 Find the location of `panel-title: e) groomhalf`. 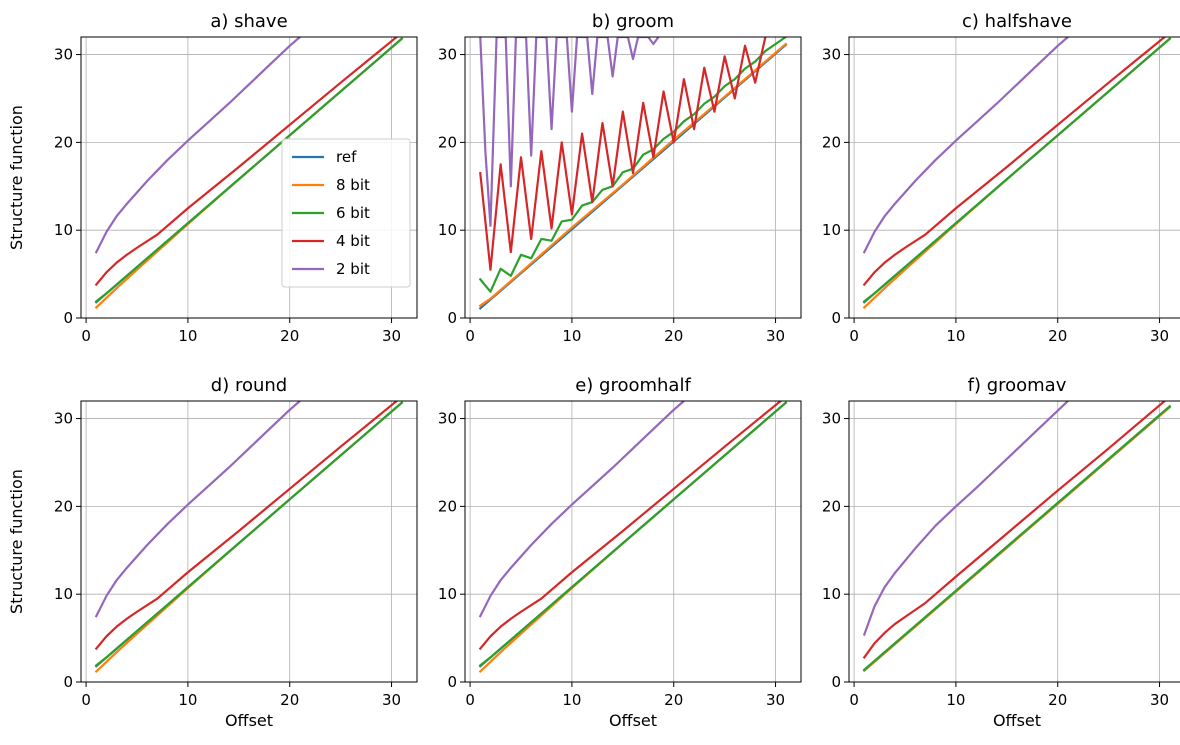

panel-title: e) groomhalf is located at coordinates (633, 385).